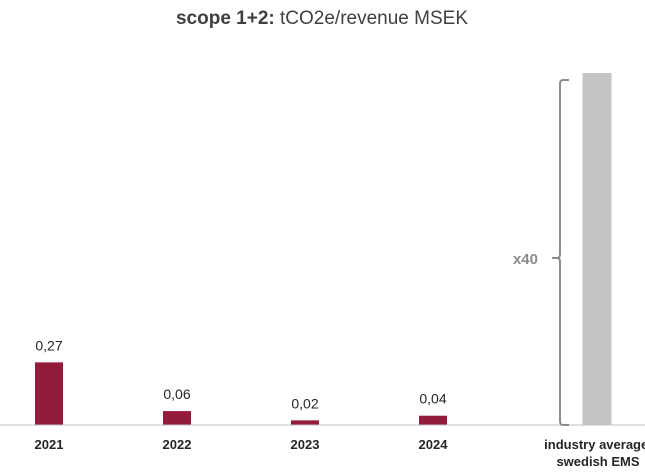 The height and width of the screenshot is (473, 645). I want to click on value-label-2023: 0,02, so click(304, 403).